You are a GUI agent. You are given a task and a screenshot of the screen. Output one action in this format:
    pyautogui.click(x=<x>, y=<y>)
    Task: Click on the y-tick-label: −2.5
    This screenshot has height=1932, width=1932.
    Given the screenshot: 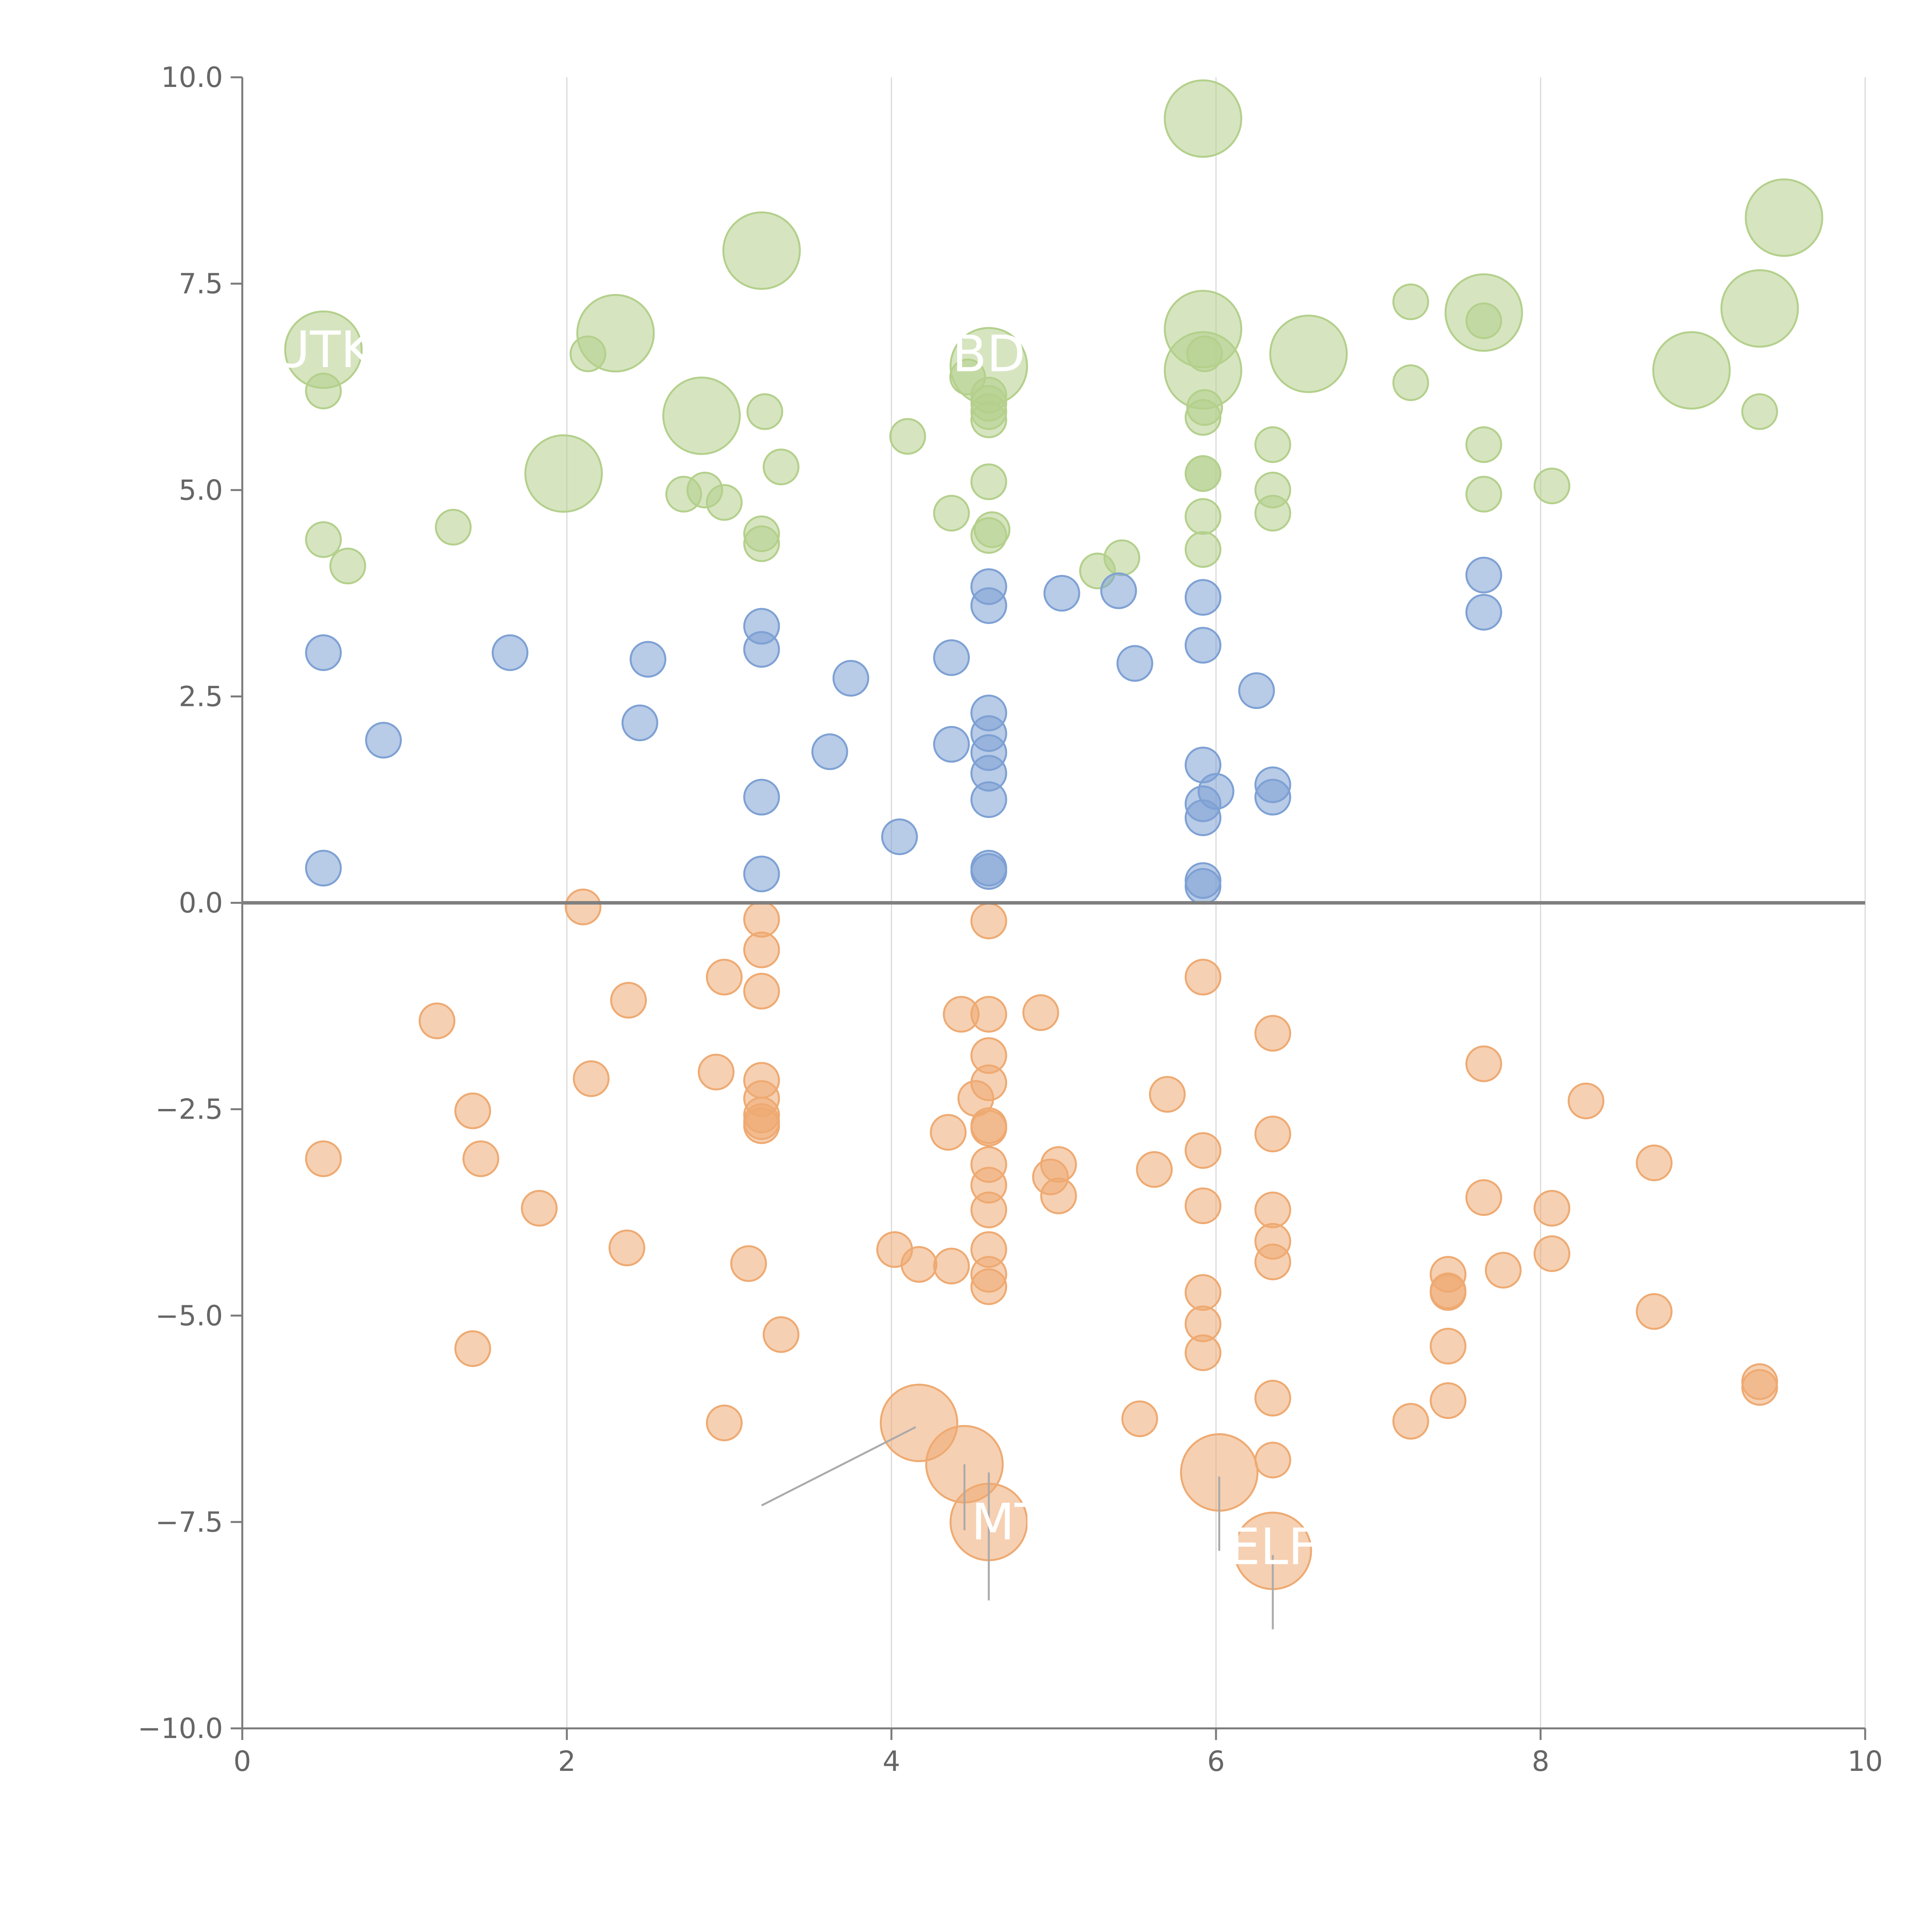 What is the action you would take?
    pyautogui.click(x=189, y=1109)
    